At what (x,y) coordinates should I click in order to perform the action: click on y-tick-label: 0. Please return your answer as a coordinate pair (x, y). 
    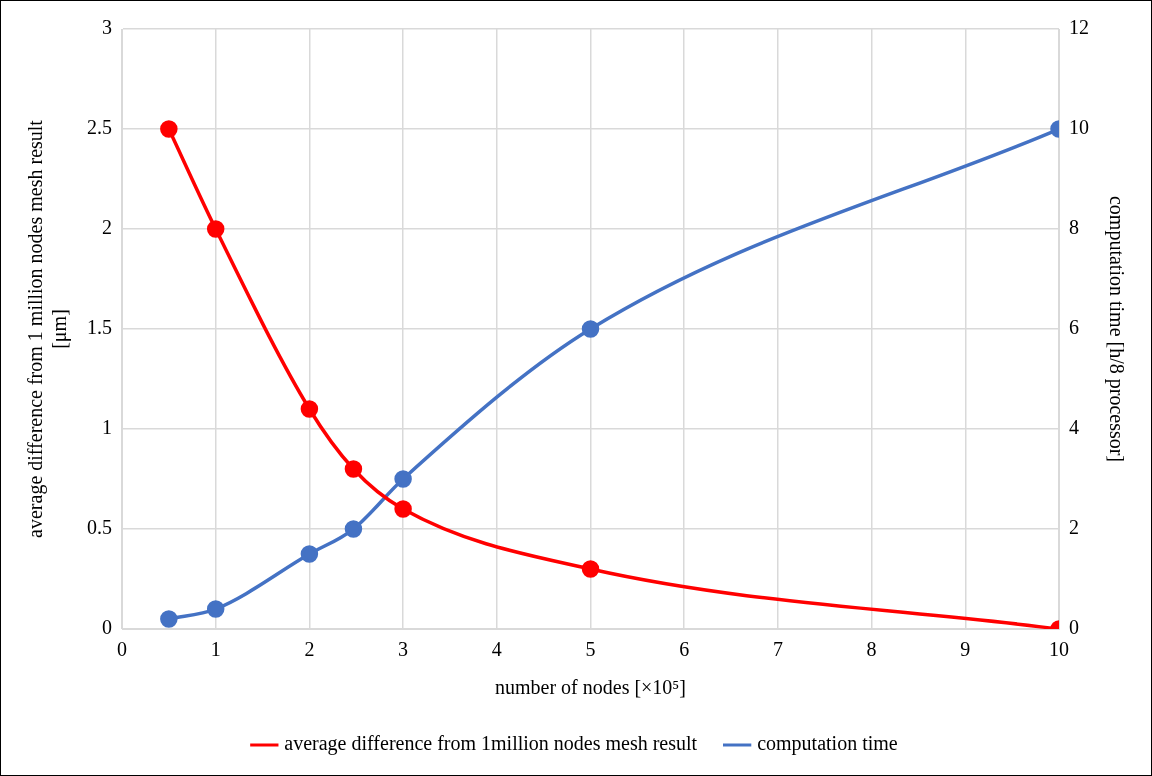
    Looking at the image, I should click on (107, 627).